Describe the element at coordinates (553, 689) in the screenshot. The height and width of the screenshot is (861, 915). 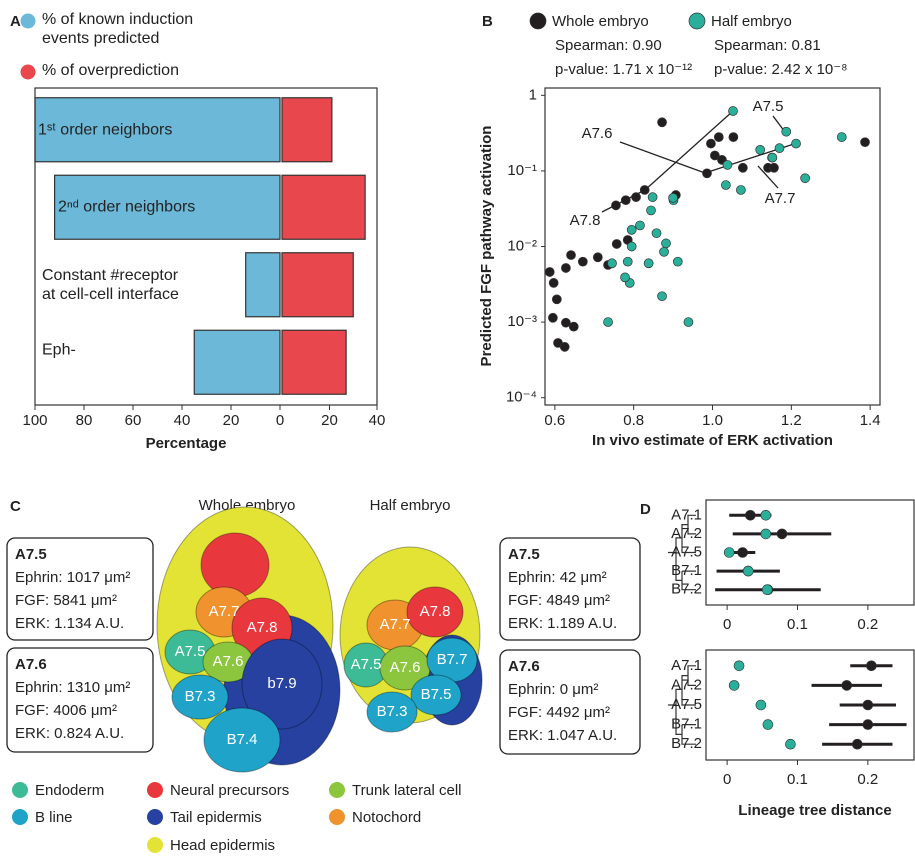
I see `card-line: Ephrin: 0 μm²` at that location.